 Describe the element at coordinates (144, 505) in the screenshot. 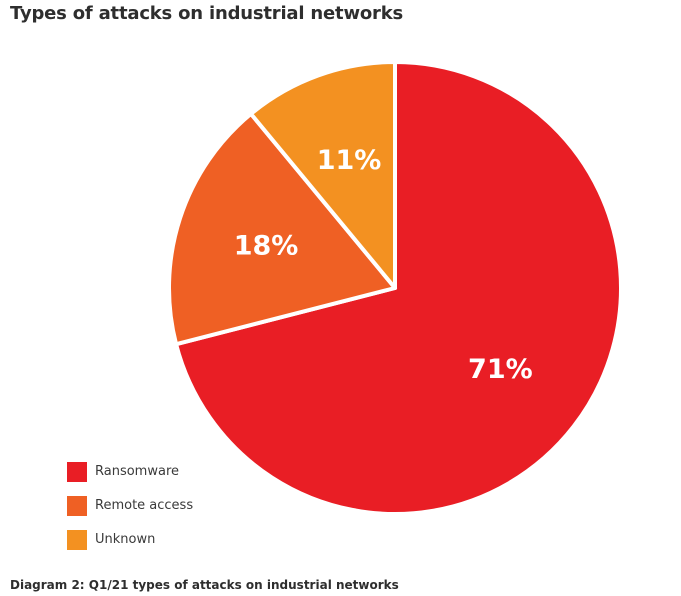

I see `legend-label-remote-access: Remote access` at that location.